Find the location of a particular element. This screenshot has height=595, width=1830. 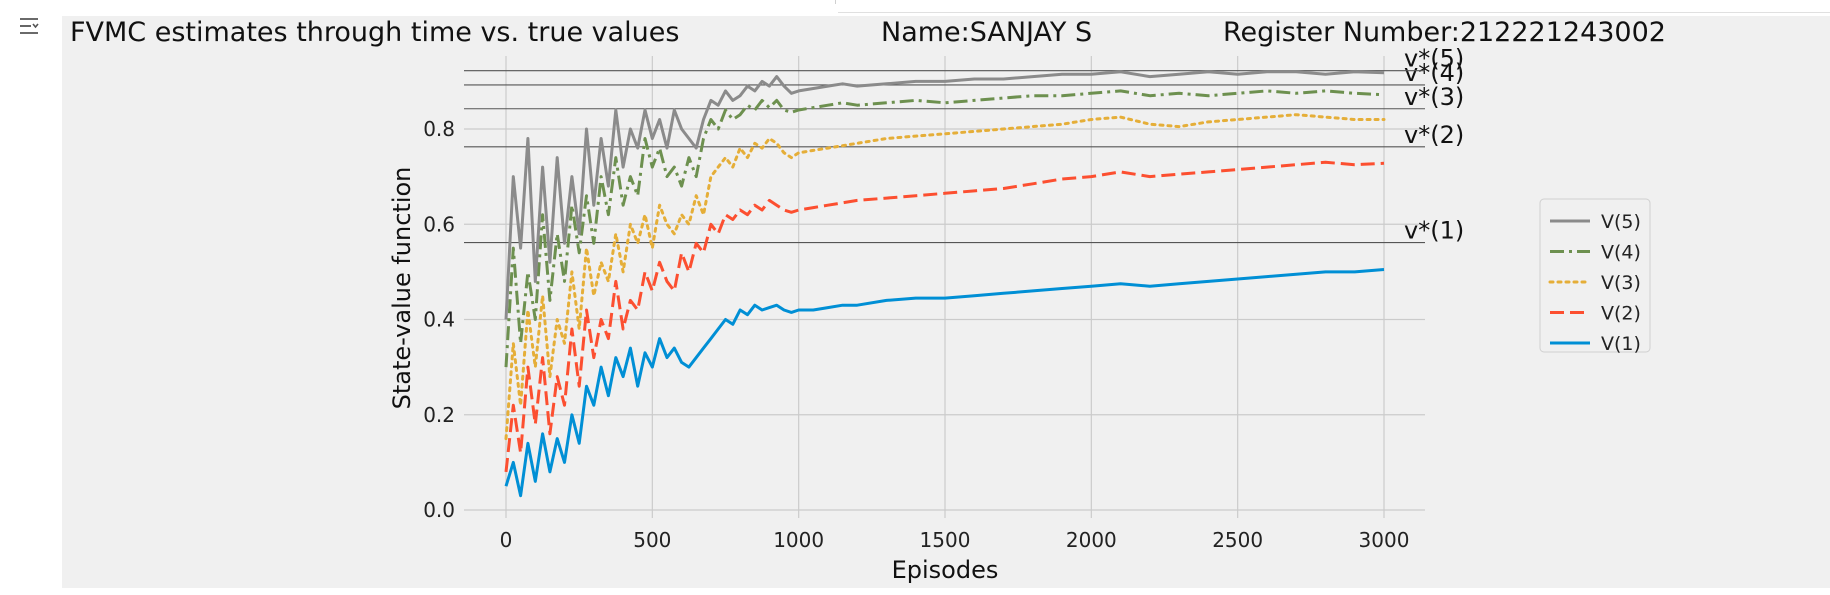

x-tick-label: 2000 is located at coordinates (1091, 540).